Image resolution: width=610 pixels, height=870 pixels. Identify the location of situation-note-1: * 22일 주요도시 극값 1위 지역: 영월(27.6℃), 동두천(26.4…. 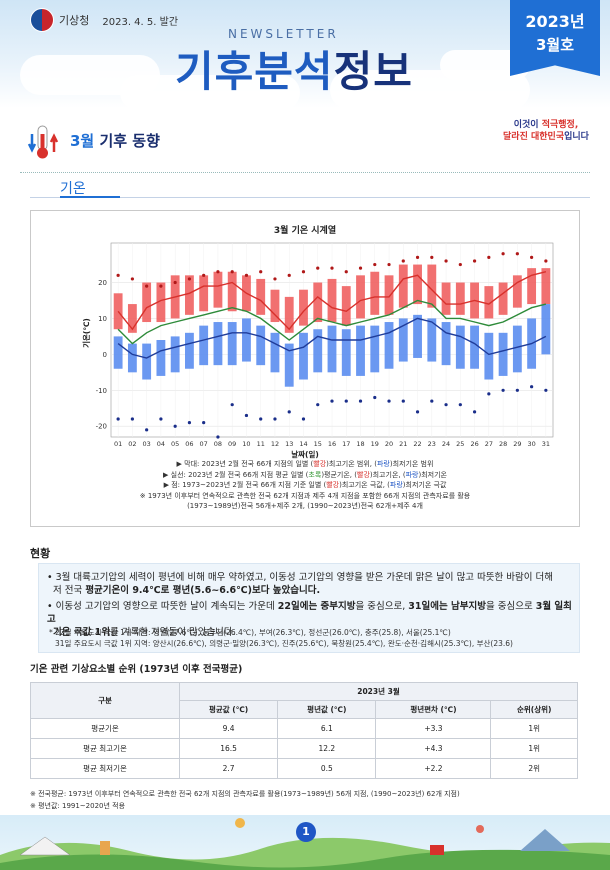
(250, 632).